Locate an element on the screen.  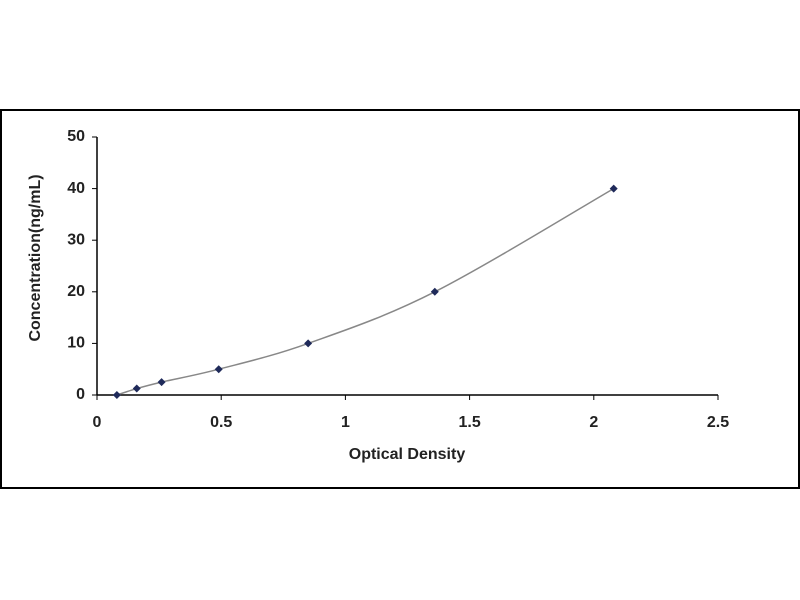
y-tick-label: 0 is located at coordinates (80, 394).